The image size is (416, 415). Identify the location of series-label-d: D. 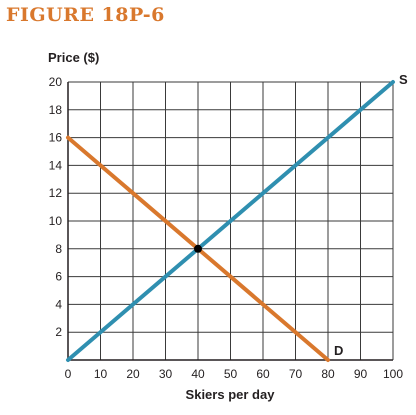
(338, 350).